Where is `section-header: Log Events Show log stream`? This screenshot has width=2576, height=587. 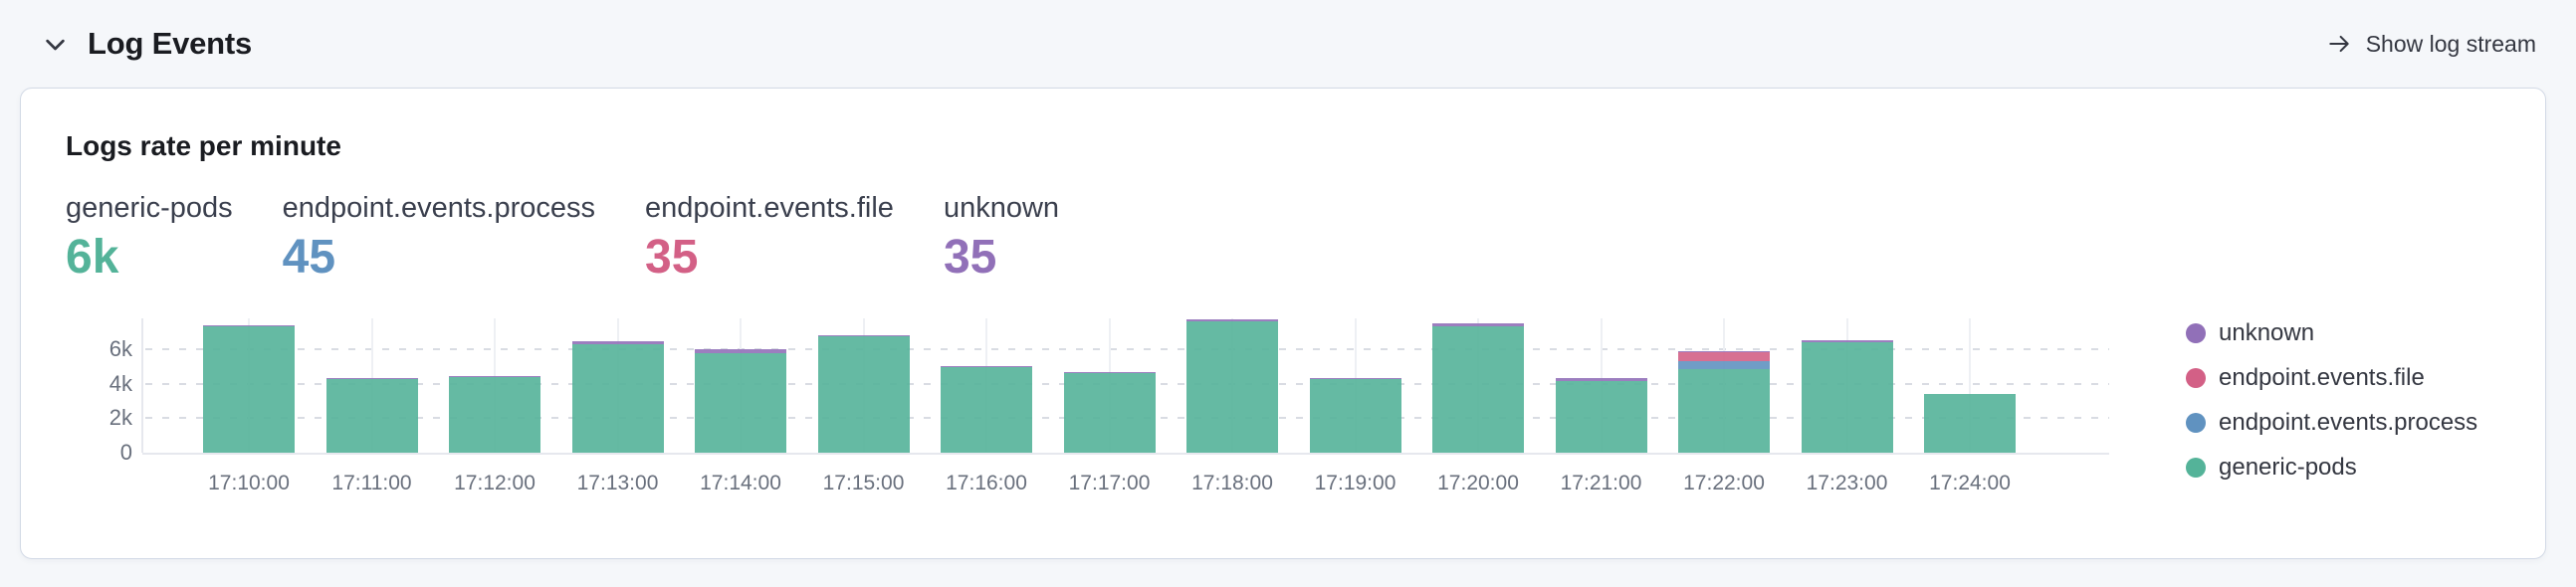
section-header: Log Events Show log stream is located at coordinates (1288, 44).